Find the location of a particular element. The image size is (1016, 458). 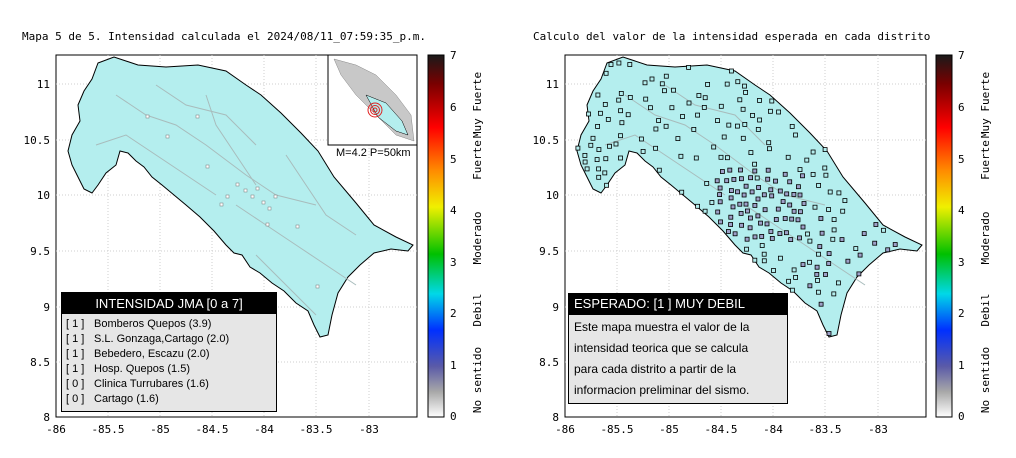

svg-text: Fuerte is located at coordinates (477, 160).